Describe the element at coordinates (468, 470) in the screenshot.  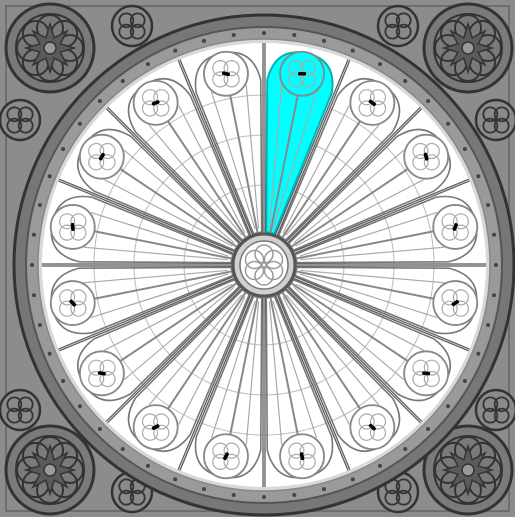
I see `corner-rosette-bottom-right` at that location.